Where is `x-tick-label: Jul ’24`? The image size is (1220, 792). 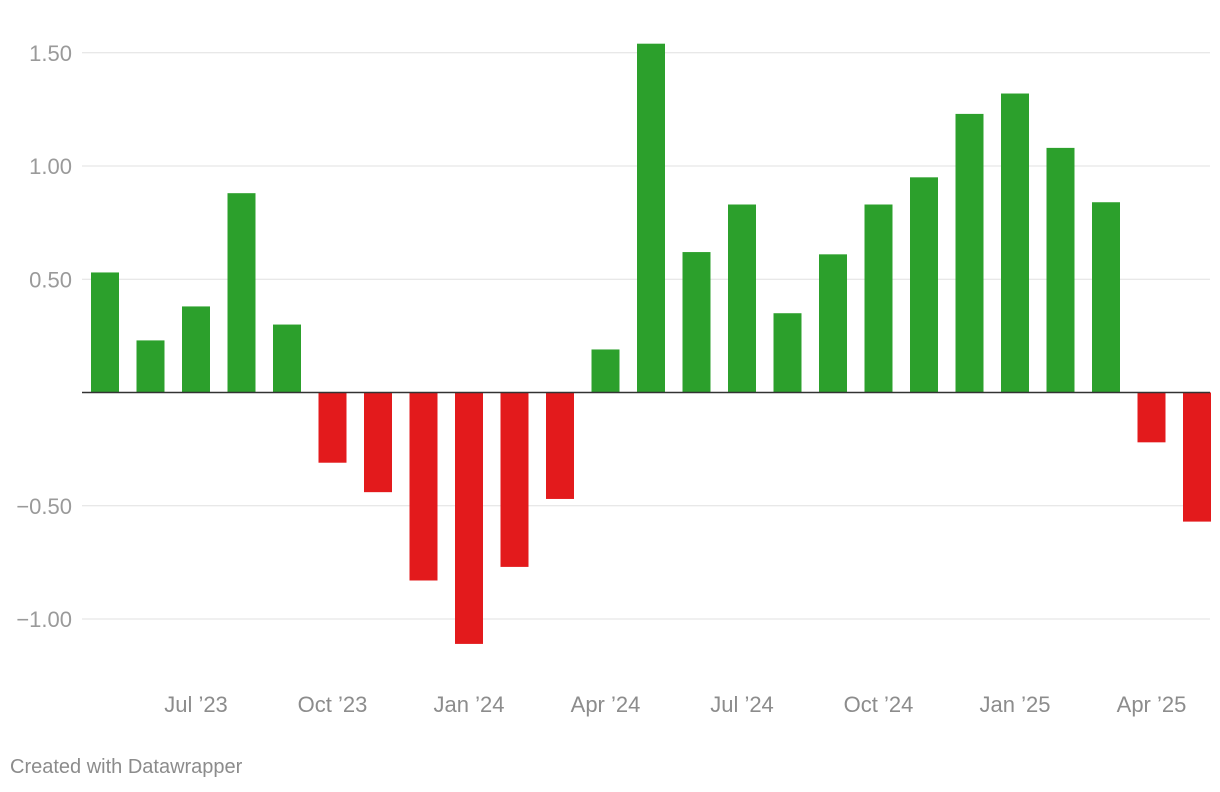 x-tick-label: Jul ’24 is located at coordinates (742, 704).